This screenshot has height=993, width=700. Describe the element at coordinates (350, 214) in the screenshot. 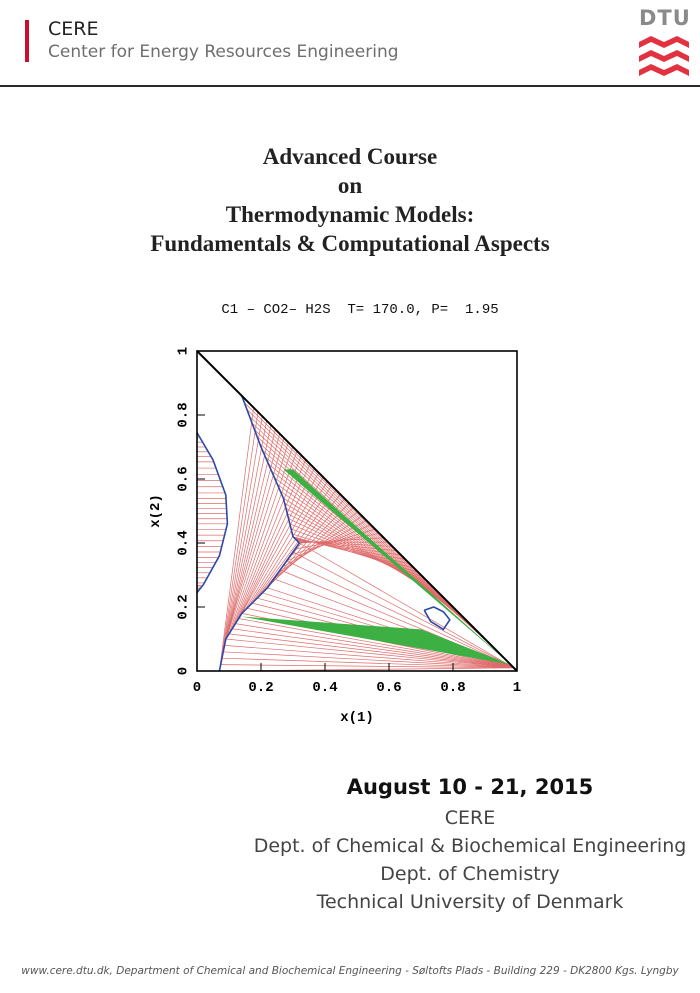

I see `title-line: Thermodynamic Models:` at that location.